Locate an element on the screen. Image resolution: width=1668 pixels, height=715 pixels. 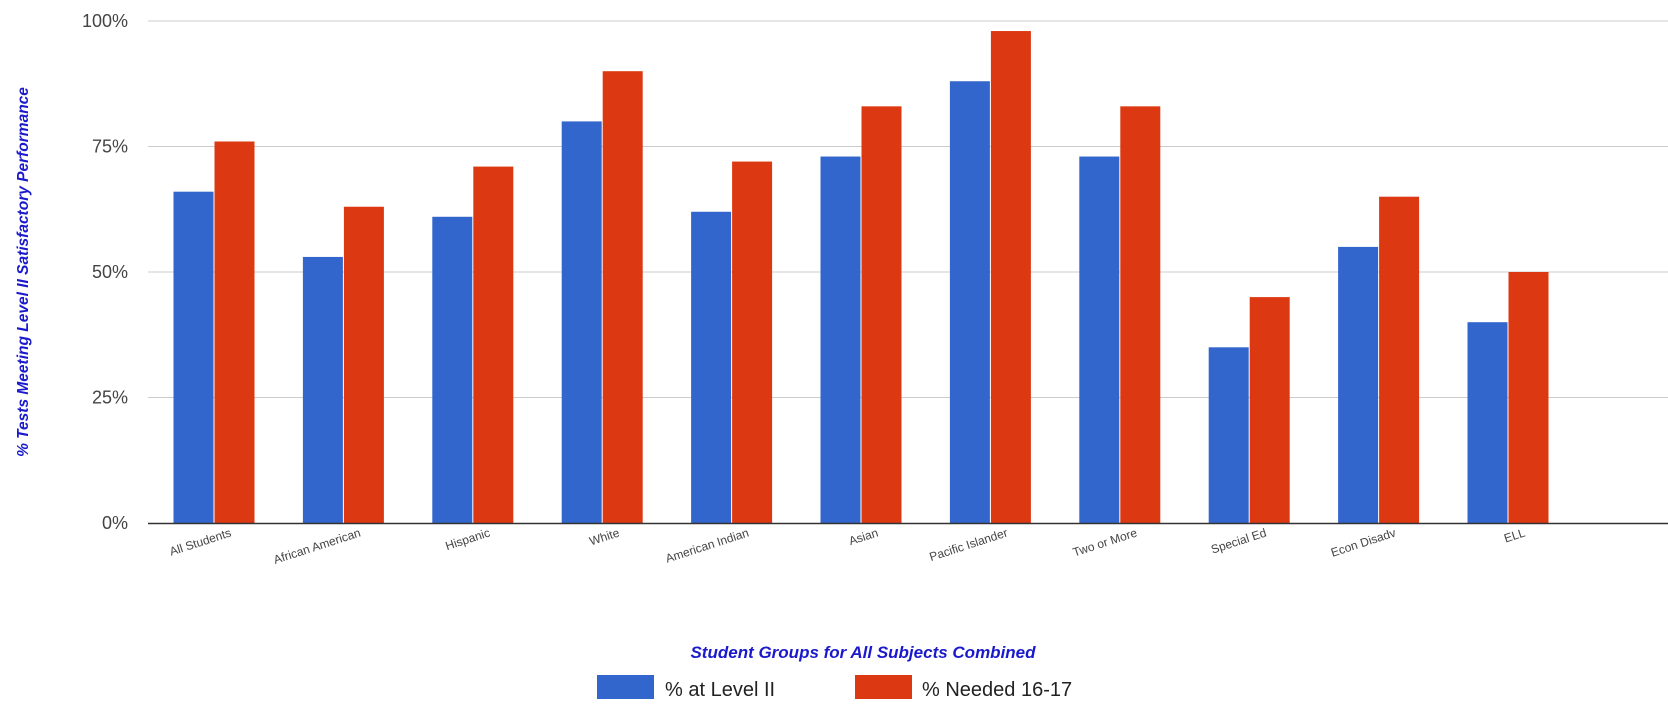
legend-label: % at Level II is located at coordinates (720, 690).